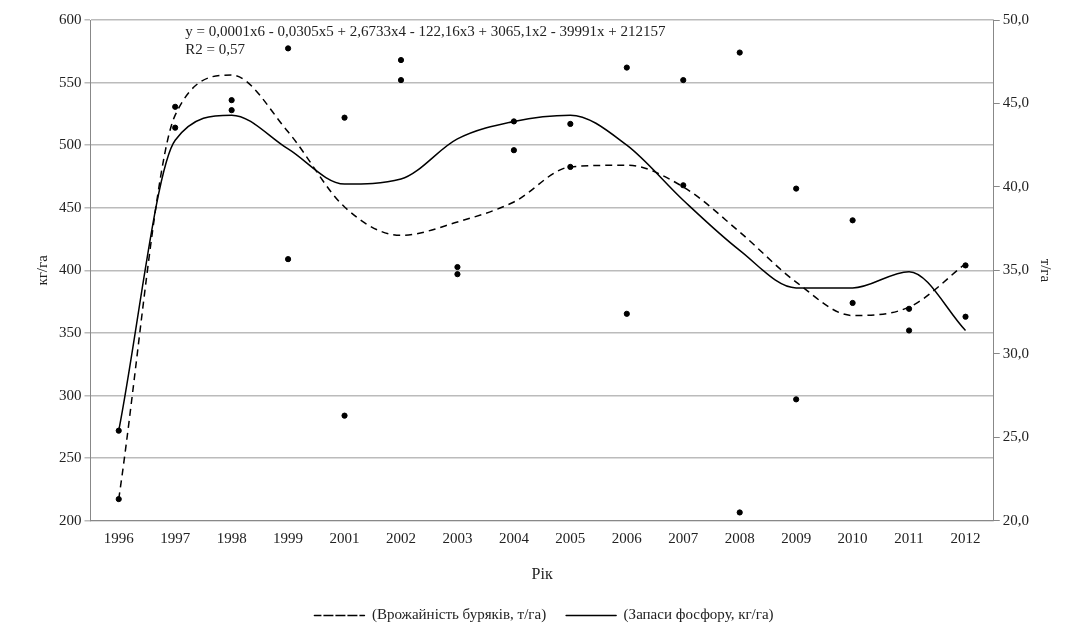  I want to click on x-tick-label: 2010, so click(852, 537).